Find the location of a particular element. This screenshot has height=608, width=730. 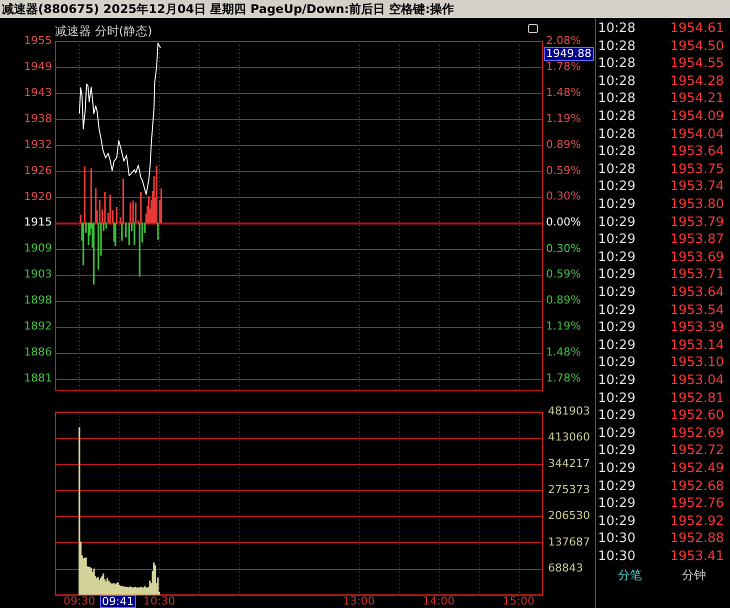

data-label: 1952.68 is located at coordinates (697, 487).